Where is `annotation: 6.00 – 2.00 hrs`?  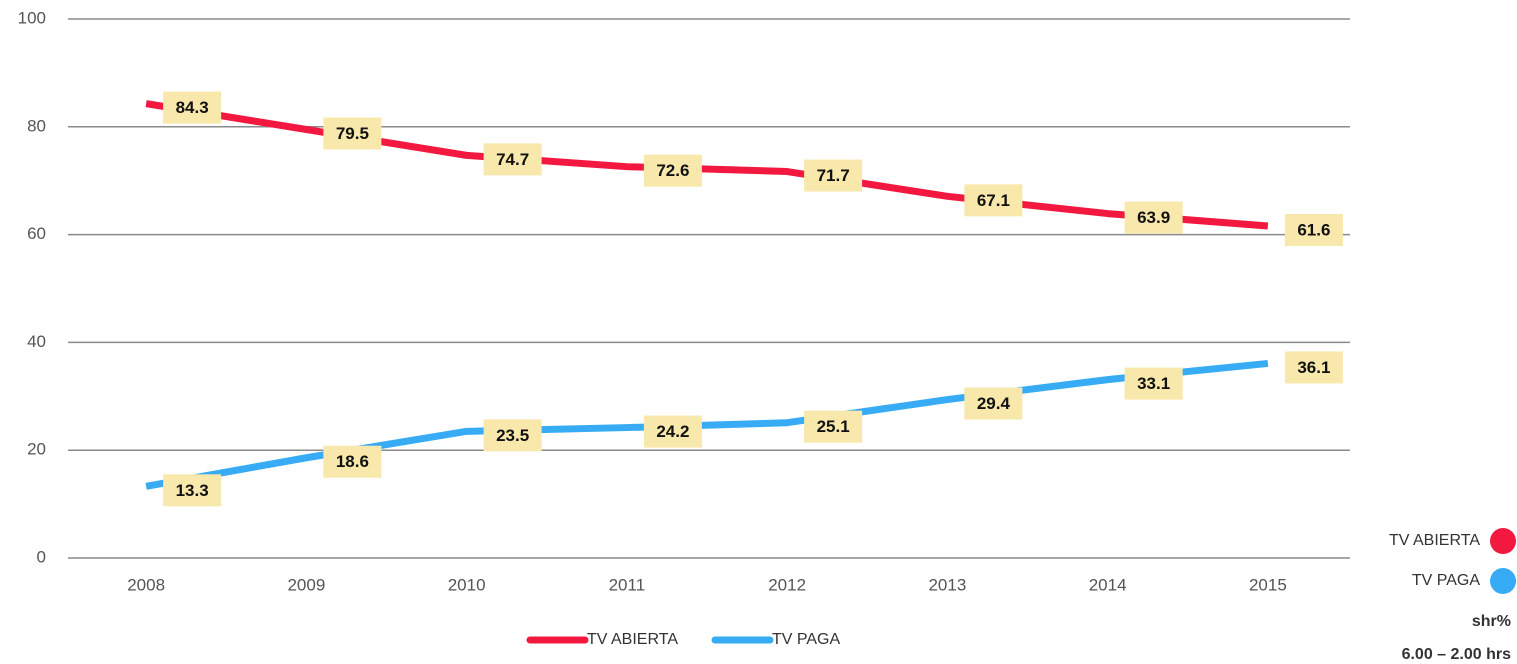 annotation: 6.00 – 2.00 hrs is located at coordinates (1457, 654).